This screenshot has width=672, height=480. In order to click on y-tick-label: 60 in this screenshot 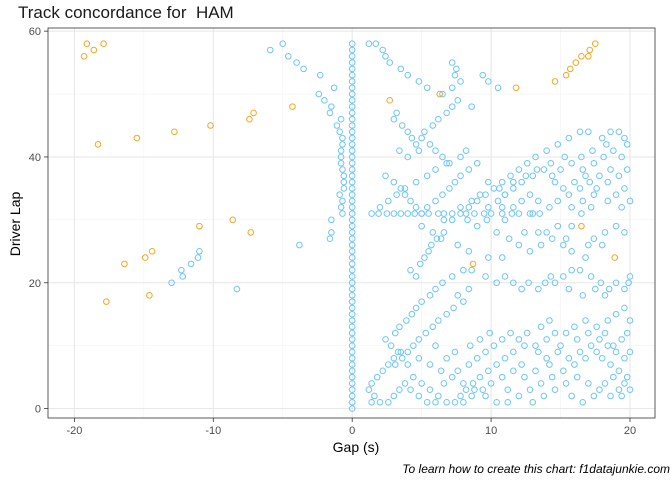, I will do `click(35, 32)`.